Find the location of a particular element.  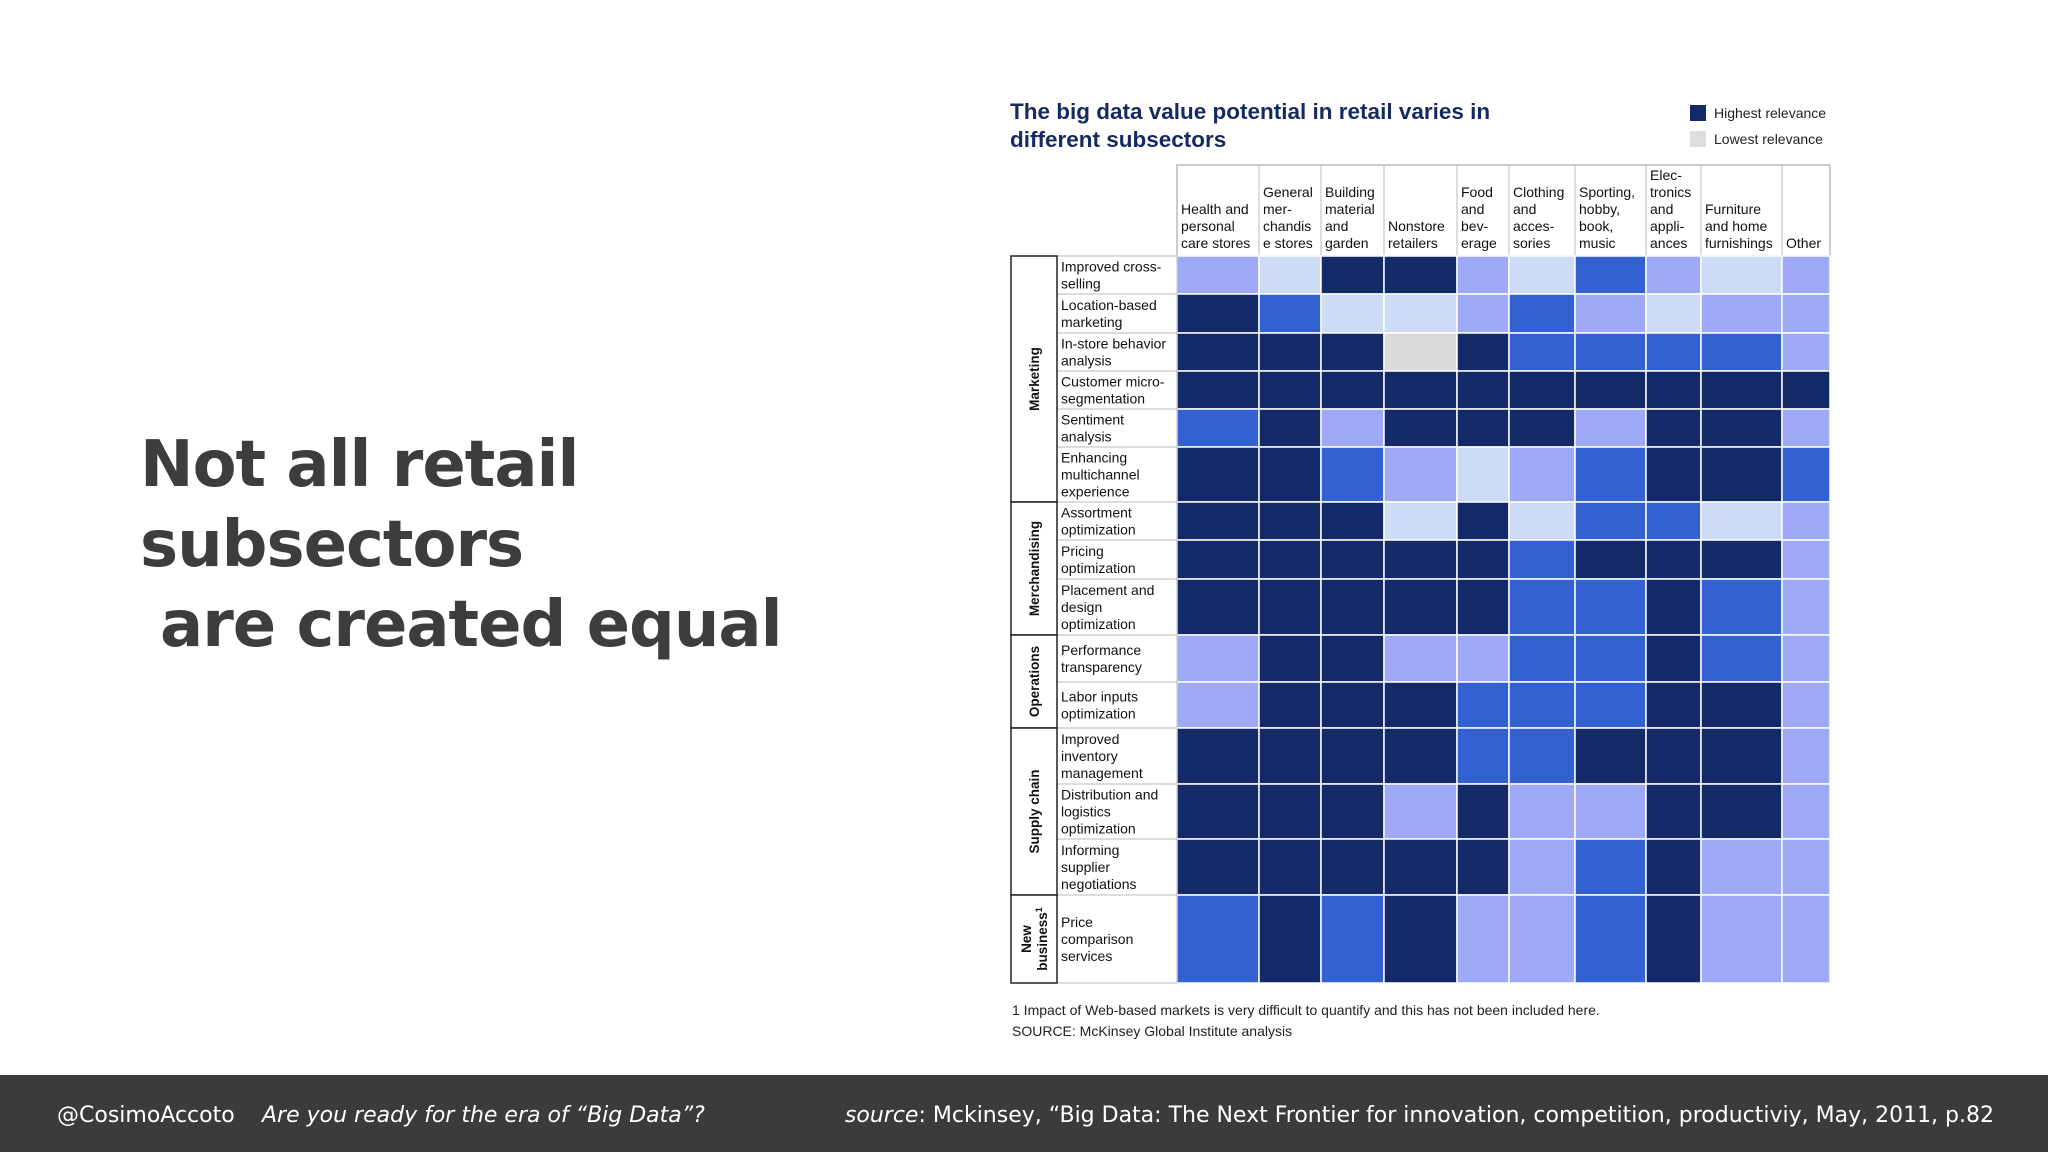

column-header-label: tronics is located at coordinates (1670, 192).